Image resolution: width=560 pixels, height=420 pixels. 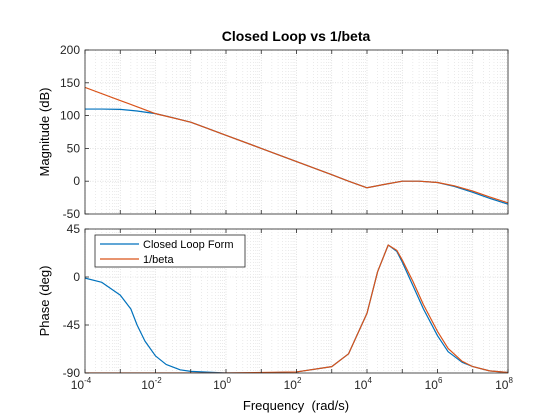 What do you see at coordinates (72, 214) in the screenshot?
I see `magnitude-ytick-label: -50` at bounding box center [72, 214].